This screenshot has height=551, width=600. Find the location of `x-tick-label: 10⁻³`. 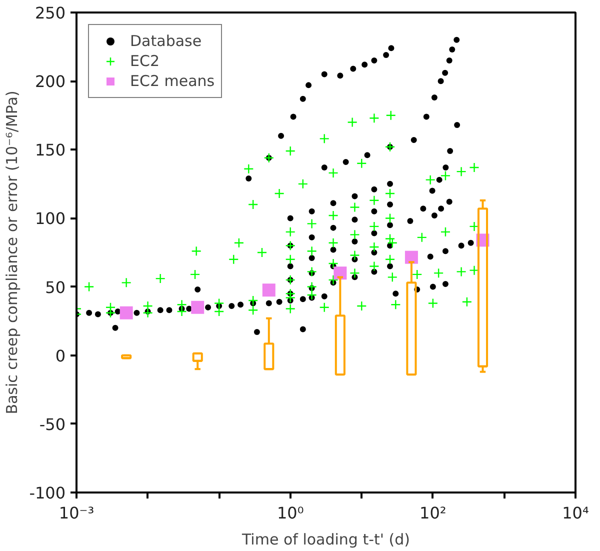

x-tick-label: 10⁻³ is located at coordinates (76, 513).